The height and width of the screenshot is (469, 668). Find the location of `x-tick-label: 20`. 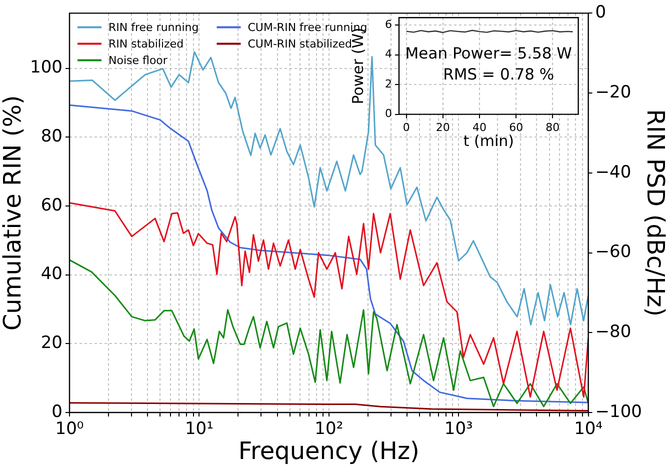

x-tick-label: 20 is located at coordinates (443, 127).